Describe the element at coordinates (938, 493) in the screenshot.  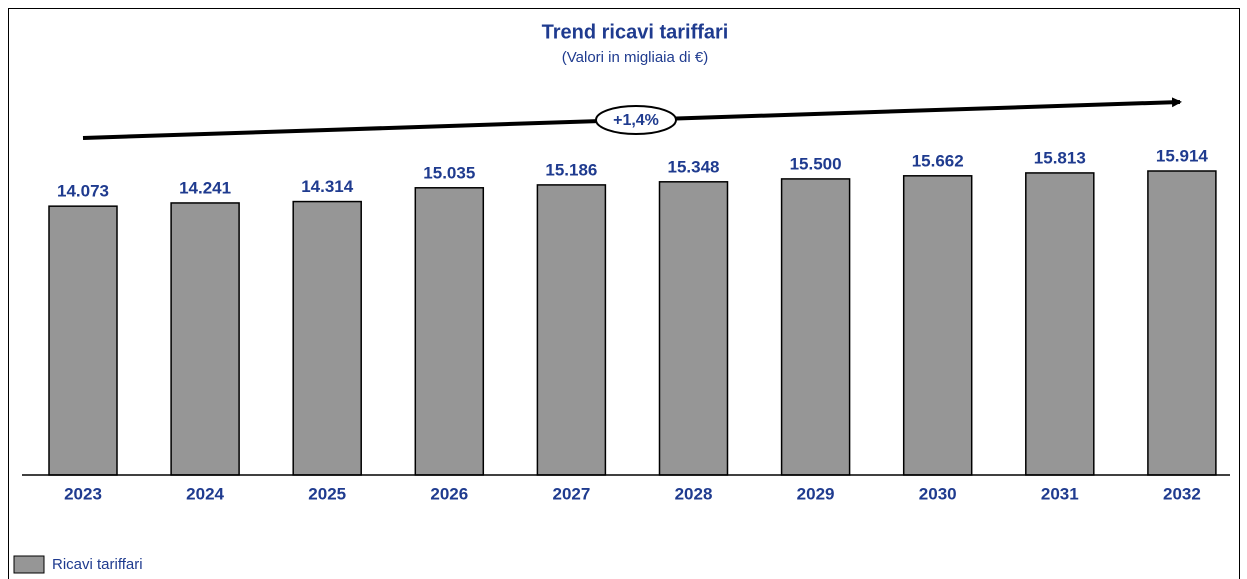
I see `x-tick-label: 2030` at that location.